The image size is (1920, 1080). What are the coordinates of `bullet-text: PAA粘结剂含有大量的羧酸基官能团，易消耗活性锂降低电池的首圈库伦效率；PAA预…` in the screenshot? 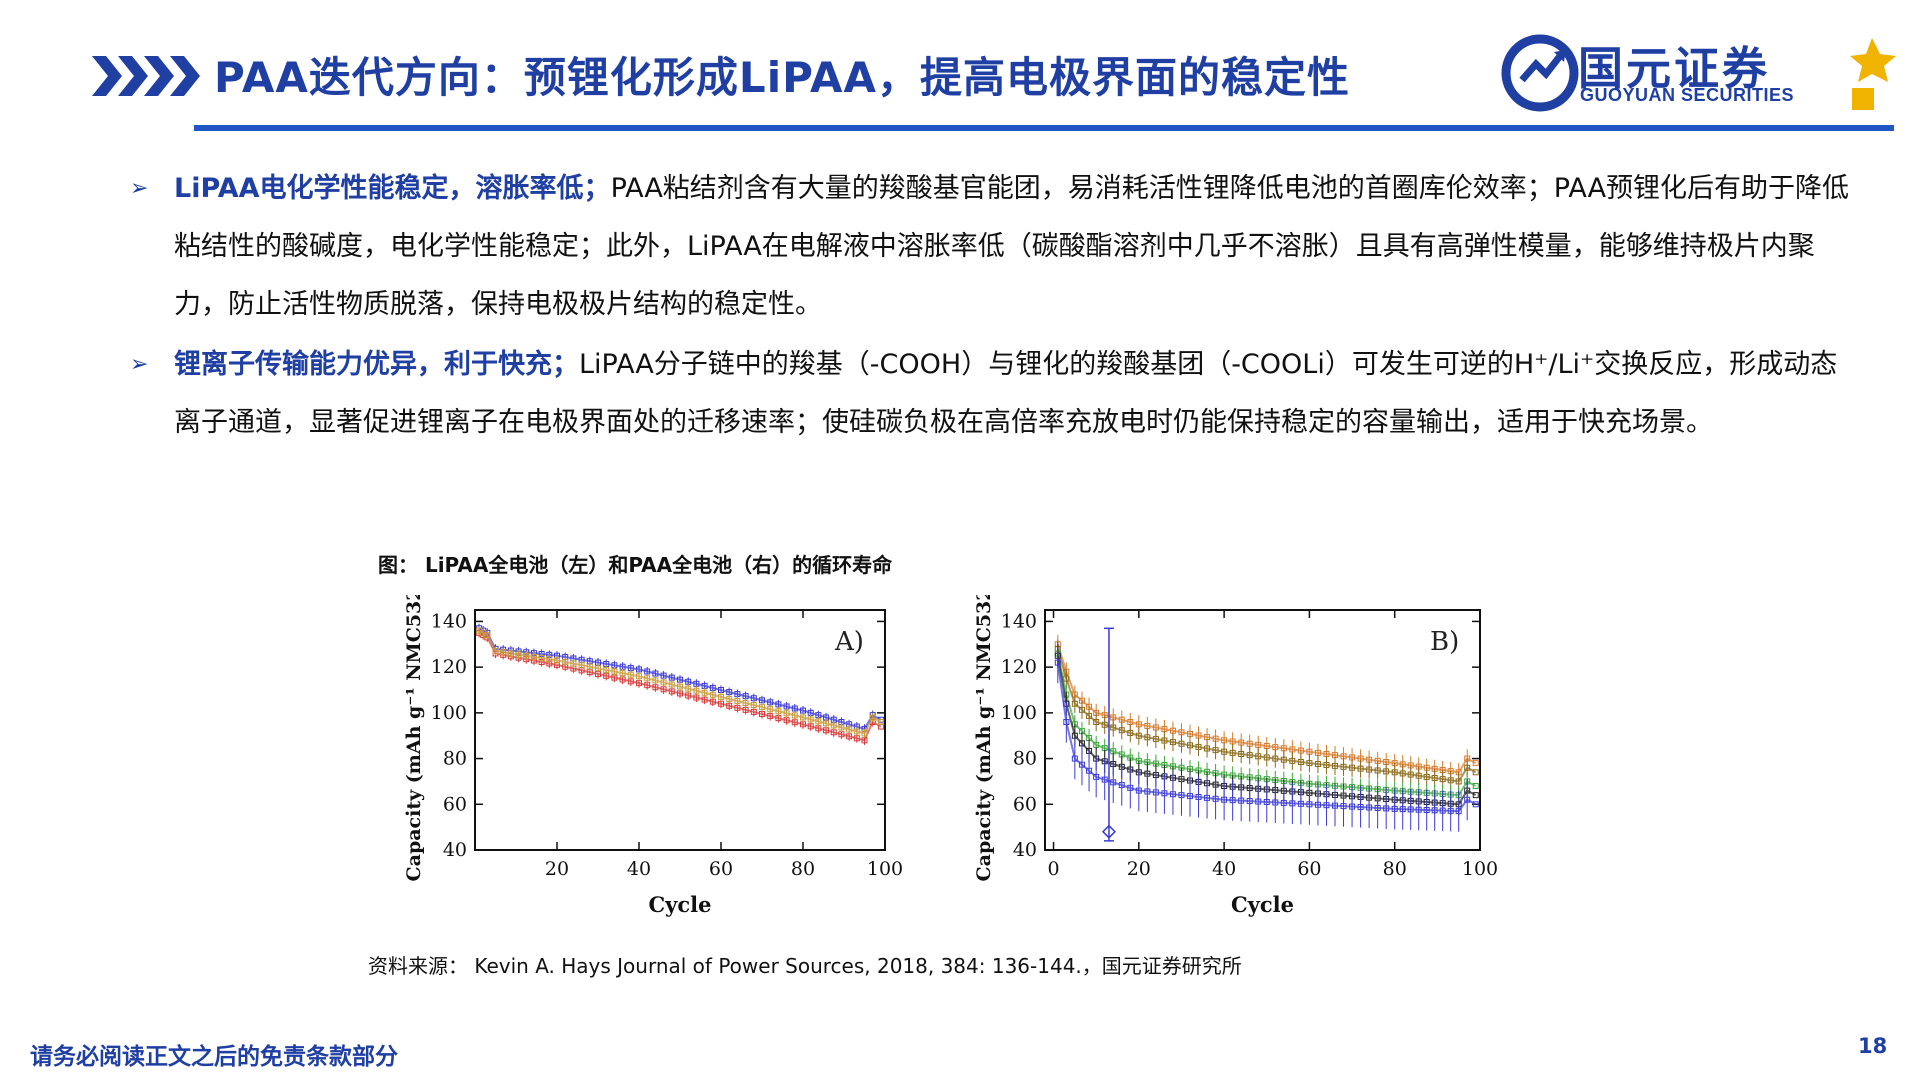 It's located at (1012, 246).